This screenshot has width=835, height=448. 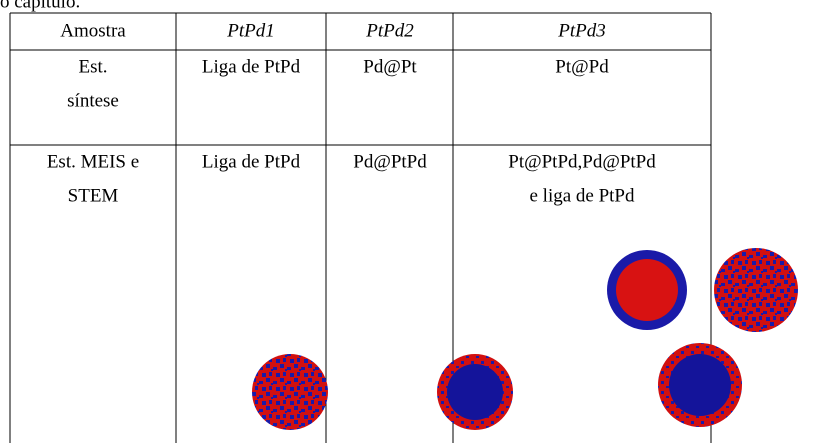 I want to click on header-cell: Amostra, so click(x=93, y=30).